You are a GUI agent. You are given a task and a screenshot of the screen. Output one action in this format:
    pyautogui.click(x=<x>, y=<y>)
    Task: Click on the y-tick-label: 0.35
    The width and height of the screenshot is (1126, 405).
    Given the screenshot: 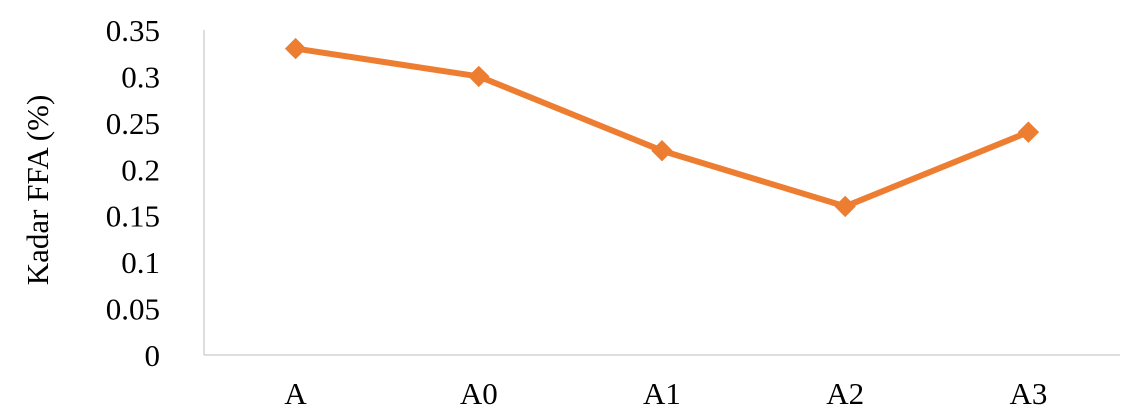 What is the action you would take?
    pyautogui.click(x=133, y=30)
    